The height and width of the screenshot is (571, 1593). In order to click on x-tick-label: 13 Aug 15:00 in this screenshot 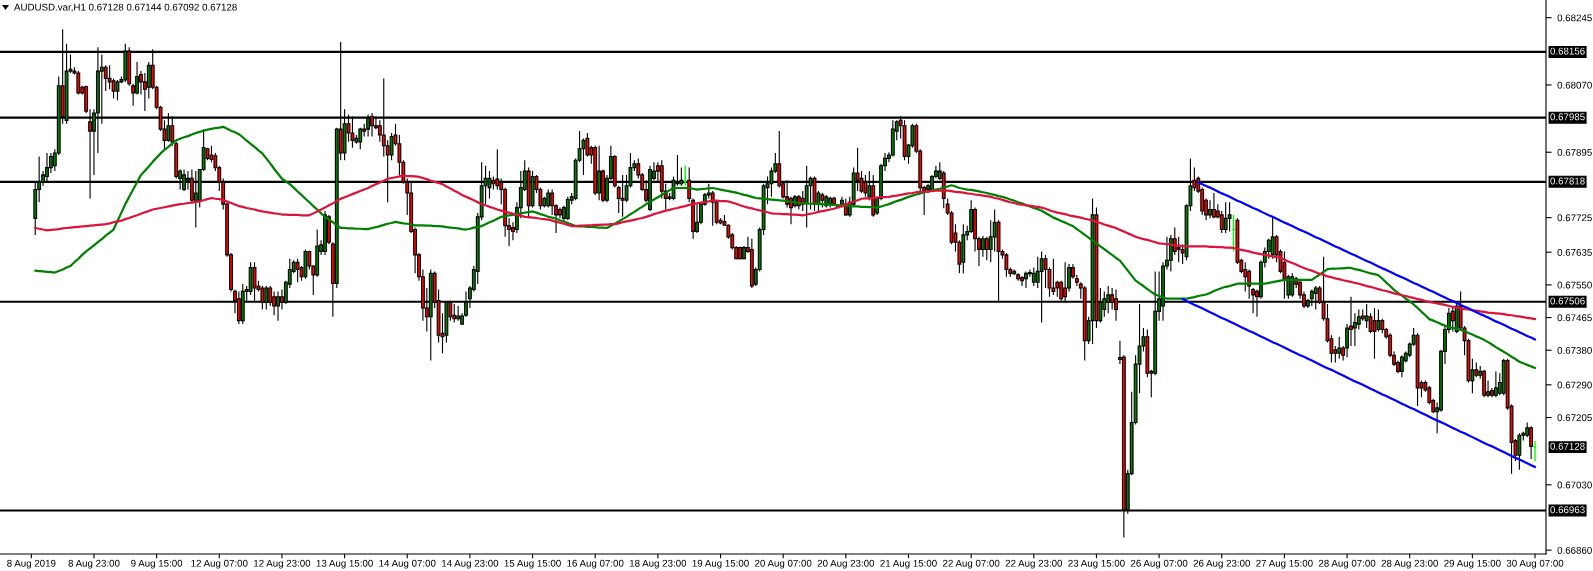, I will do `click(344, 564)`.